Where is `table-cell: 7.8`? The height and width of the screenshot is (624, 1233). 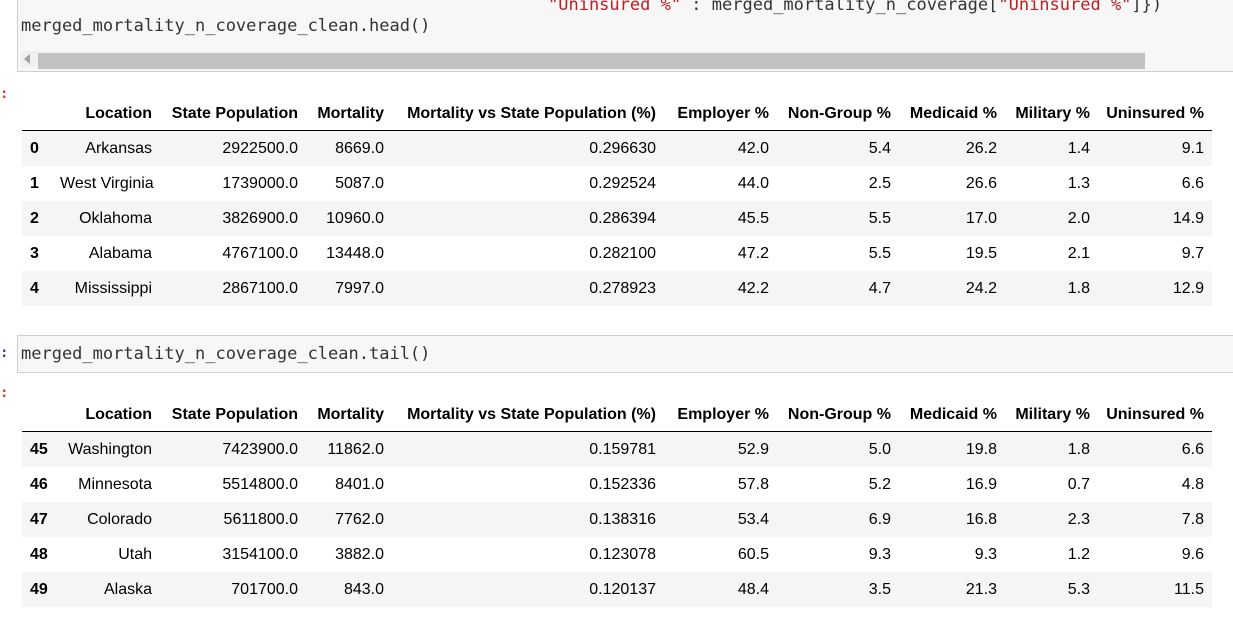 table-cell: 7.8 is located at coordinates (1155, 519).